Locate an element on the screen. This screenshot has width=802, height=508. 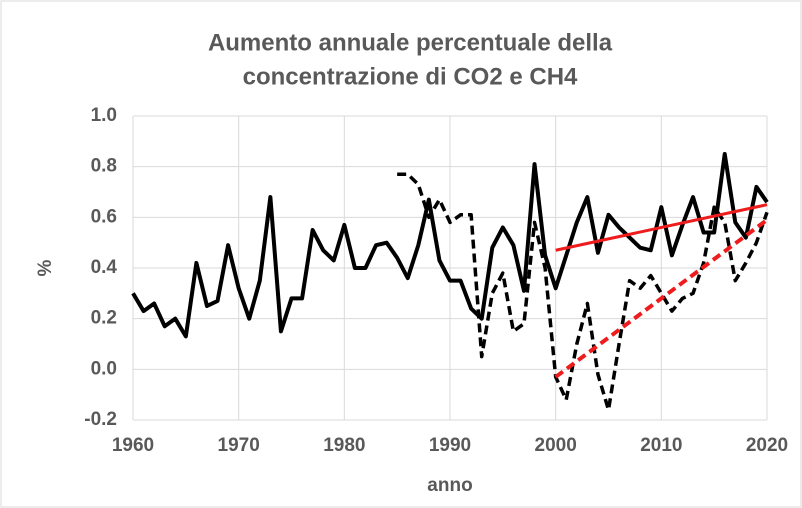
y-tick-label: 0.8 is located at coordinates (104, 166).